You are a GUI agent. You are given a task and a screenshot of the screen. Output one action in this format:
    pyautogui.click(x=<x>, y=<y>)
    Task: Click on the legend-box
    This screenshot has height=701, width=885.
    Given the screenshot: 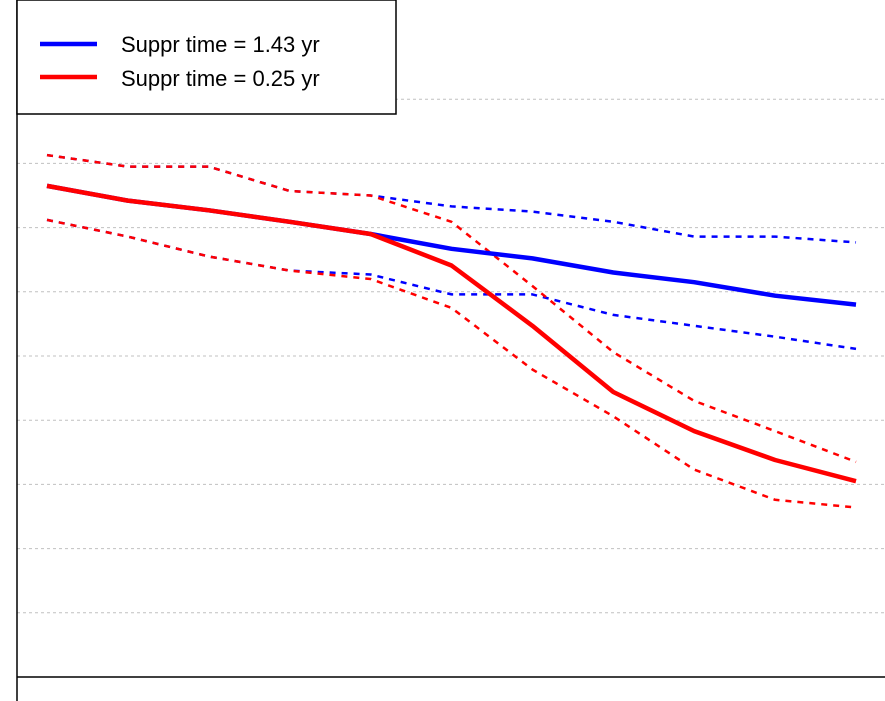 What is the action you would take?
    pyautogui.click(x=206, y=57)
    